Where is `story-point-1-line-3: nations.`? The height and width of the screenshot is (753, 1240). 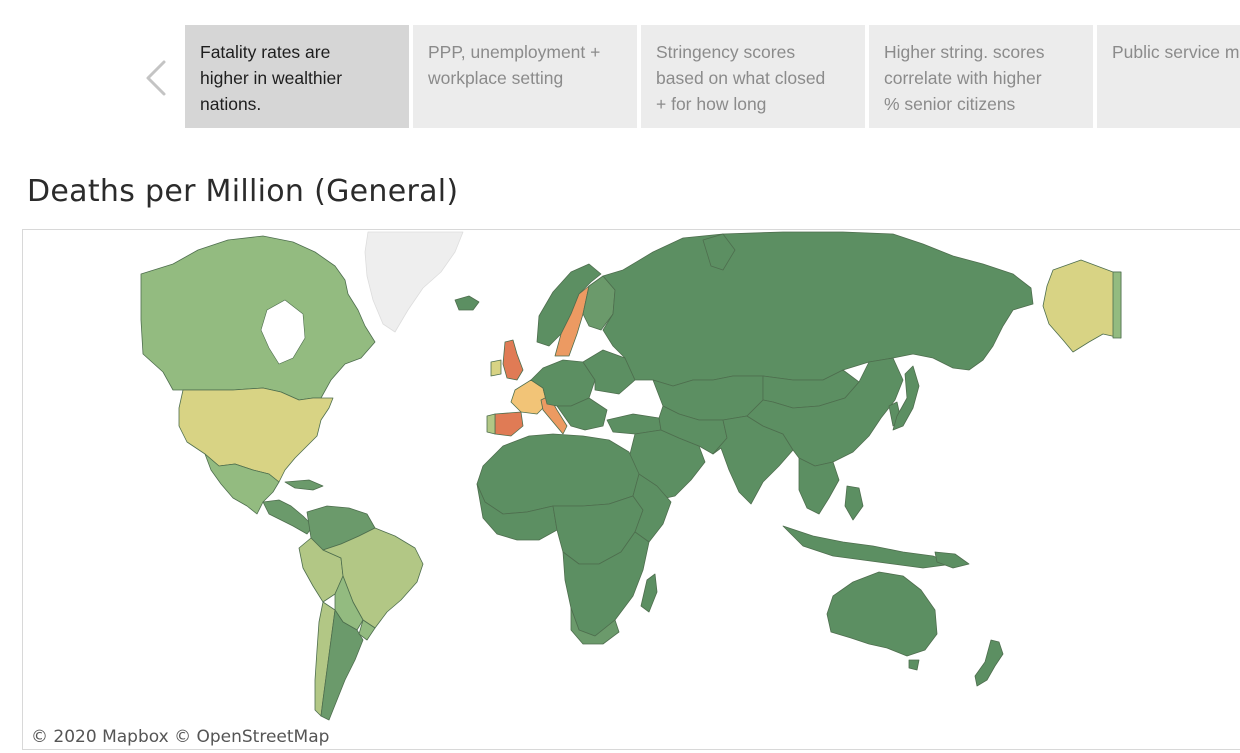
story-point-1-line-3: nations. is located at coordinates (231, 104).